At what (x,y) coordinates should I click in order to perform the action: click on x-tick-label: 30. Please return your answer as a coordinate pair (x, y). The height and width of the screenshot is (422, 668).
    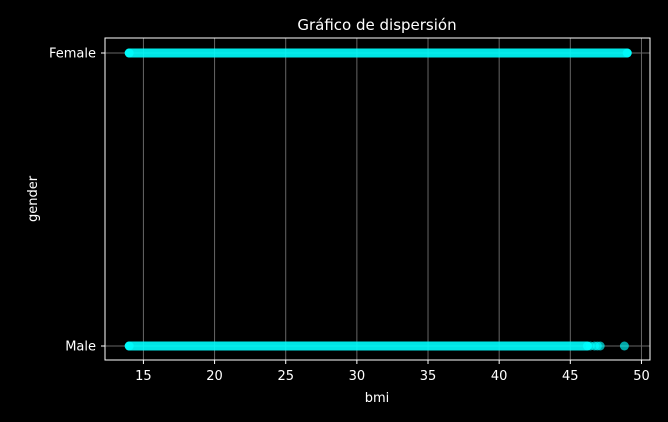
    Looking at the image, I should click on (357, 376).